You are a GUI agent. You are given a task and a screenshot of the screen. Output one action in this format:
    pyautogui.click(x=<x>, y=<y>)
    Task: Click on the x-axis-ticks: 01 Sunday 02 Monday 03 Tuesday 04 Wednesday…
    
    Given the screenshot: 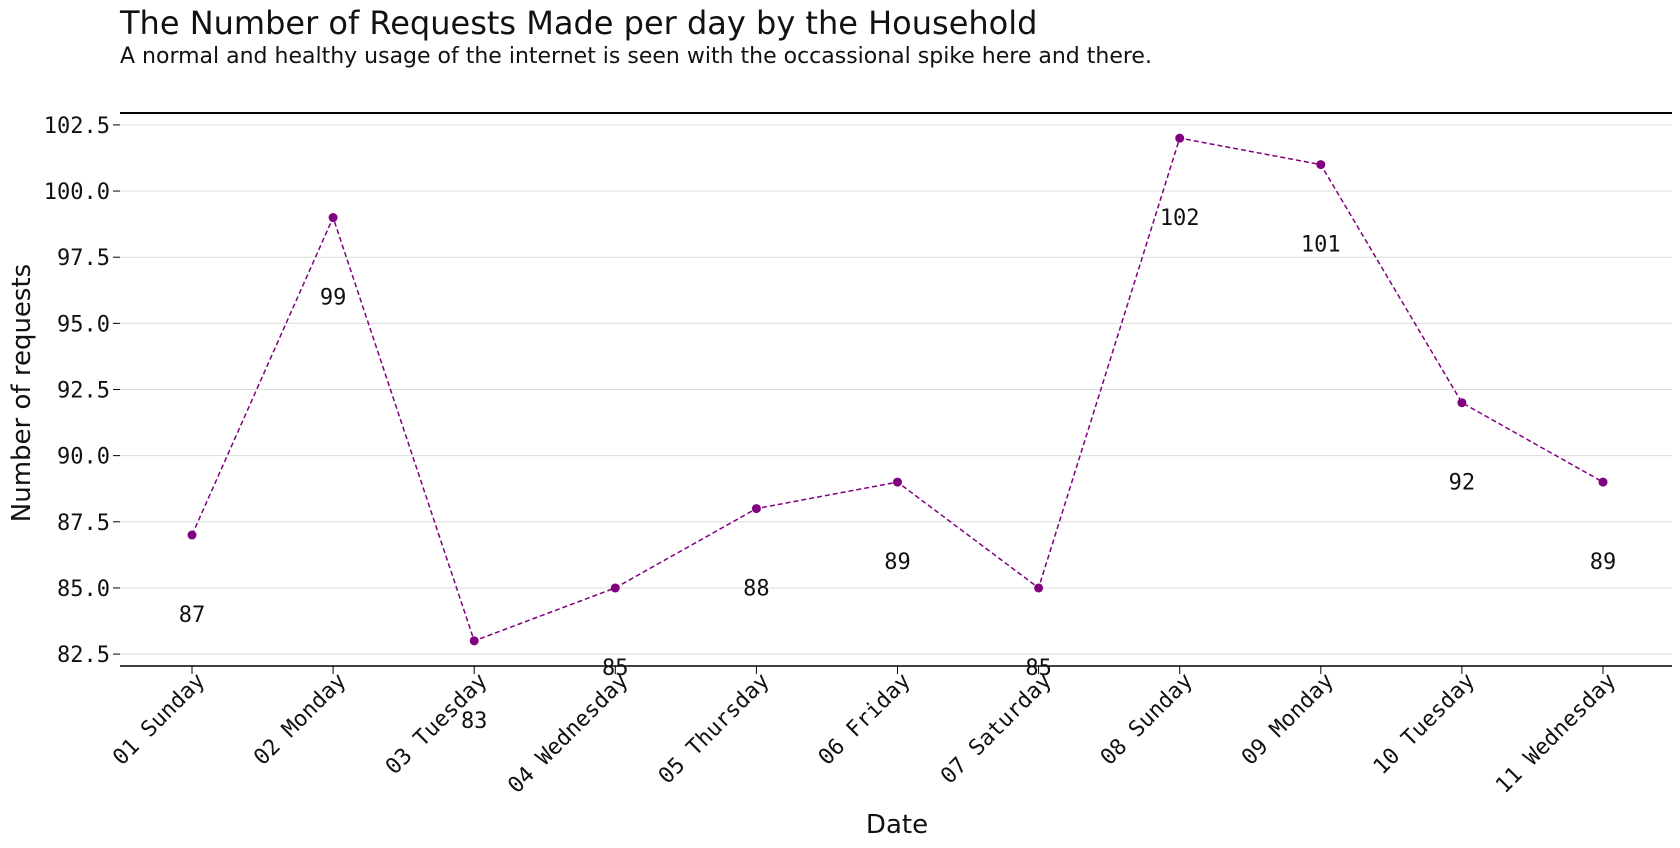 What is the action you would take?
    pyautogui.click(x=864, y=732)
    